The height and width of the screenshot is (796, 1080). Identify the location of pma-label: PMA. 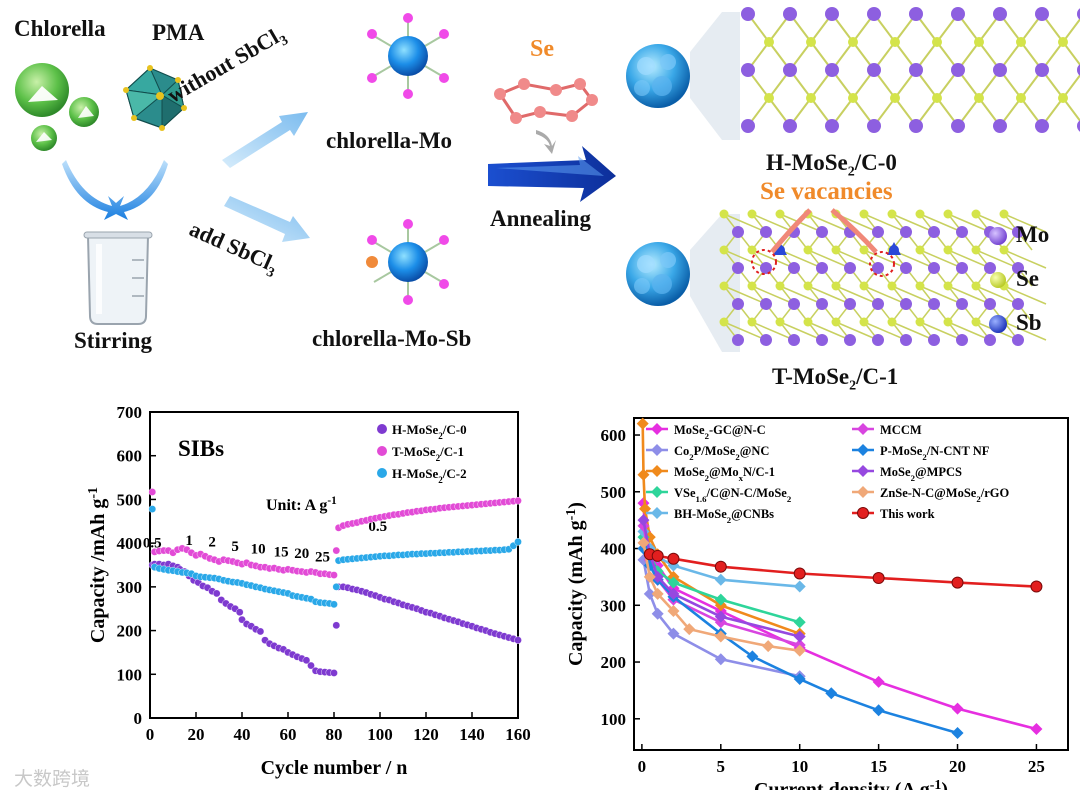
(178, 32).